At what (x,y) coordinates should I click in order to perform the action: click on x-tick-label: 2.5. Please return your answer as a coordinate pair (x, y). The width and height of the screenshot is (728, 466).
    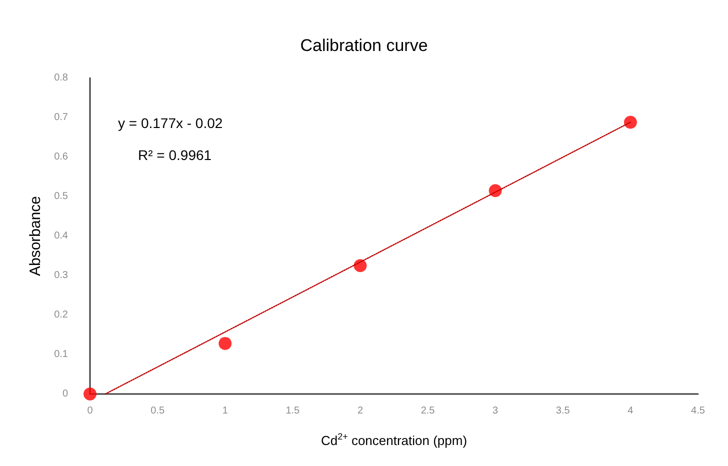
    Looking at the image, I should click on (428, 411).